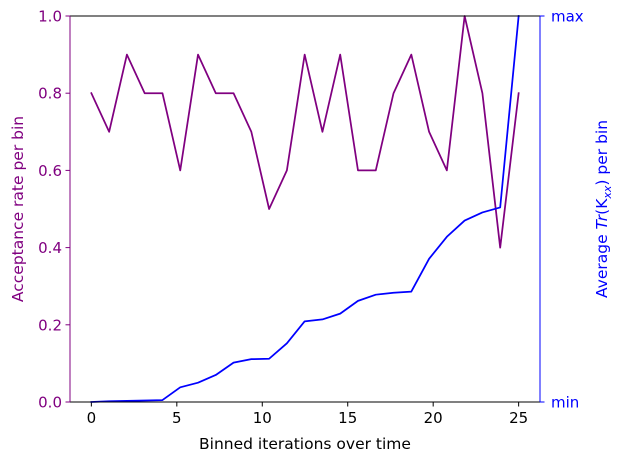 Image resolution: width=624 pixels, height=463 pixels. Describe the element at coordinates (305, 444) in the screenshot. I see `x-axis-label: Binned iterations over time` at that location.